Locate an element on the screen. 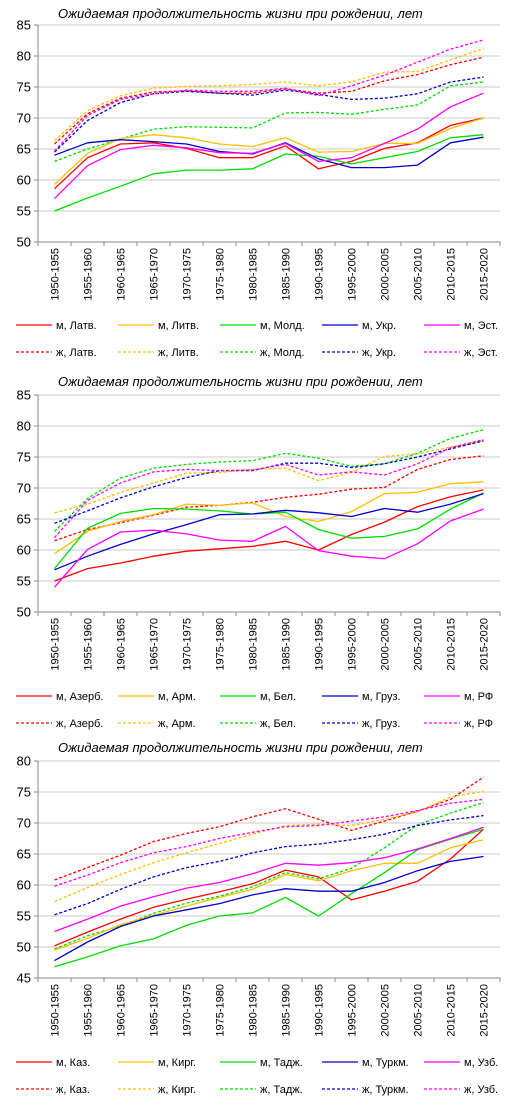  legend-label: м, Латв. is located at coordinates (76, 326).